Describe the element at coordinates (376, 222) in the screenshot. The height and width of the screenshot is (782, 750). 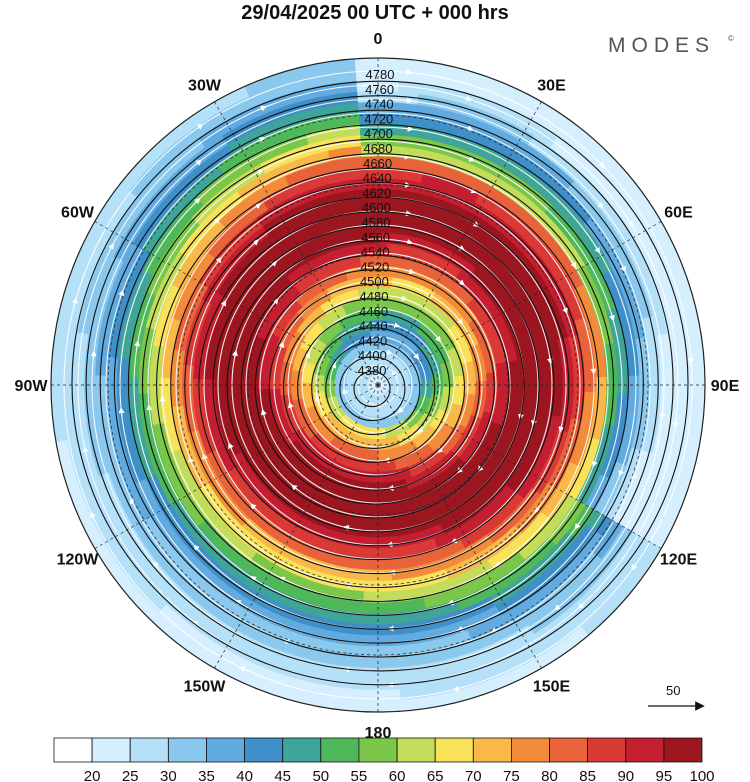
I see `contour-label: 4580` at that location.